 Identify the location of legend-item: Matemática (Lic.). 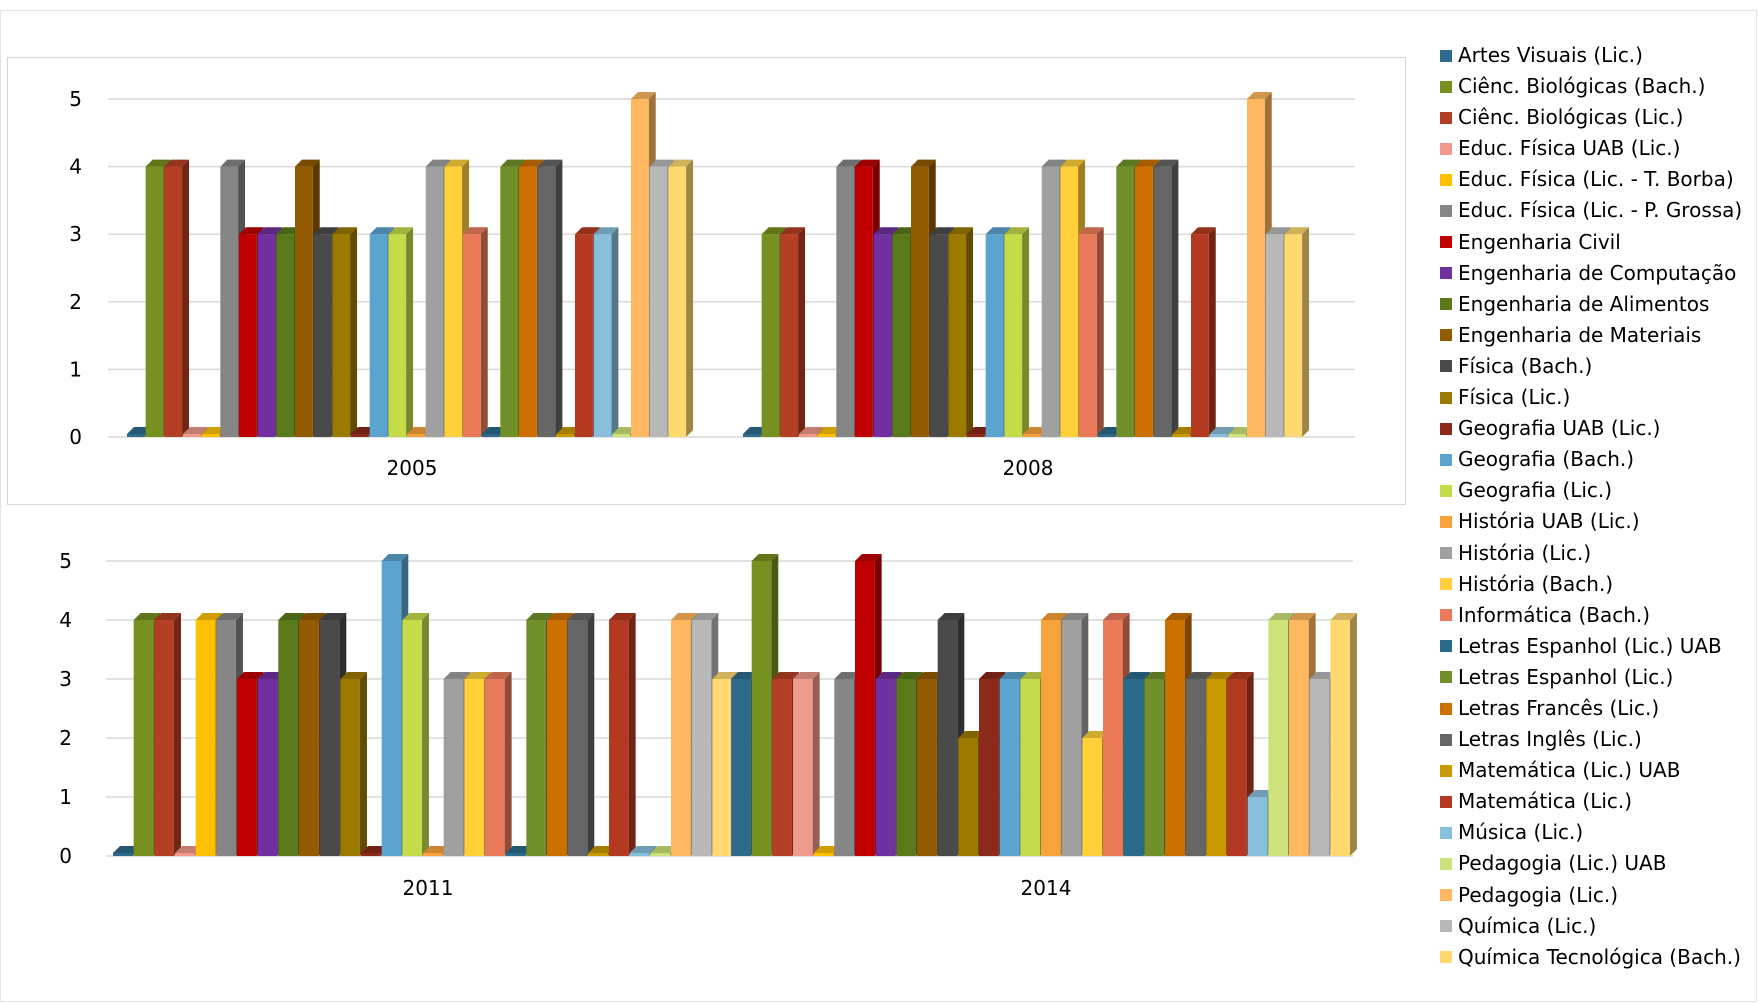
(1591, 801).